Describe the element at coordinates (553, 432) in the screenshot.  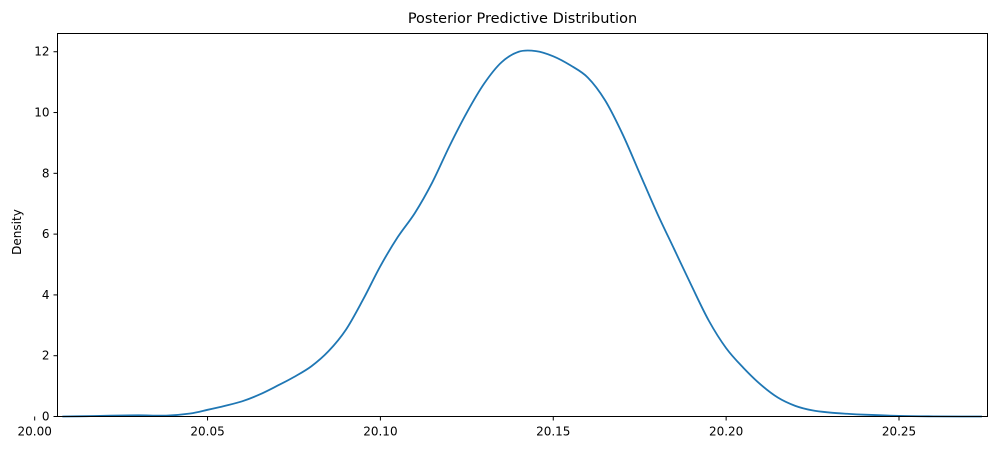
I see `x-tick-label: 20.15` at that location.